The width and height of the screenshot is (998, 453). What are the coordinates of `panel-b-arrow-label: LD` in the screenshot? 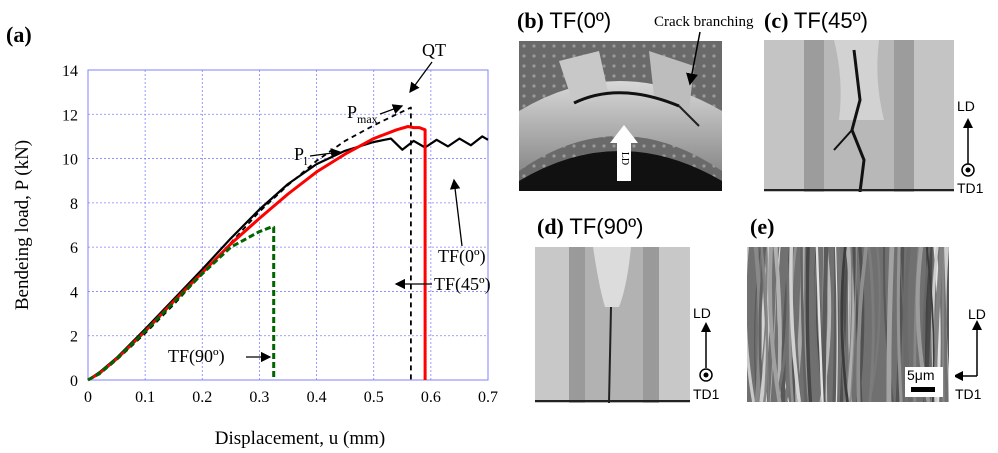 It's located at (625, 158).